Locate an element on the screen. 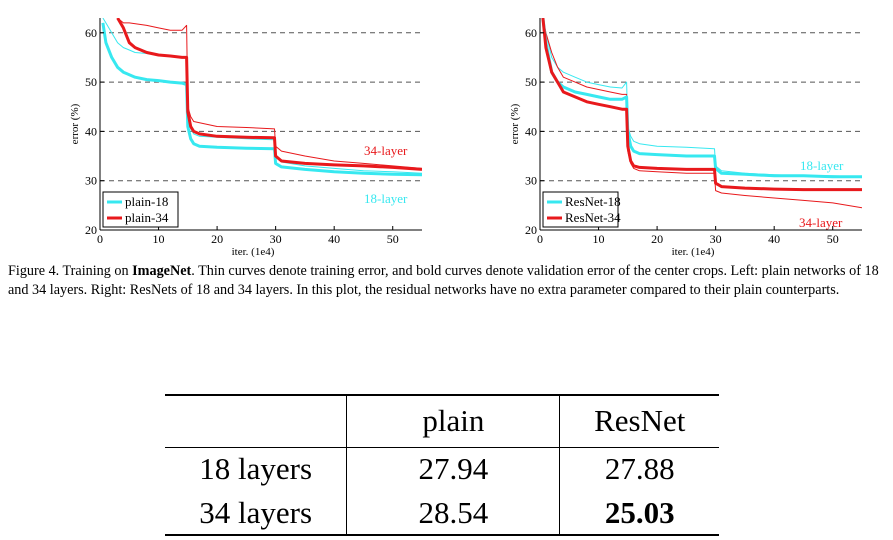 This screenshot has width=893, height=540. table-row: 34 layers 28.54 25.03 is located at coordinates (442, 513).